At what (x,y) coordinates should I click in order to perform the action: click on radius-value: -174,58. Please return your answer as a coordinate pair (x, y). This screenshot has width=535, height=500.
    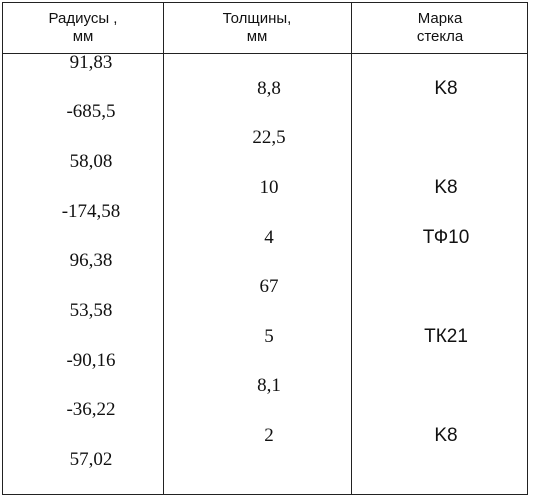
    Looking at the image, I should click on (91, 212).